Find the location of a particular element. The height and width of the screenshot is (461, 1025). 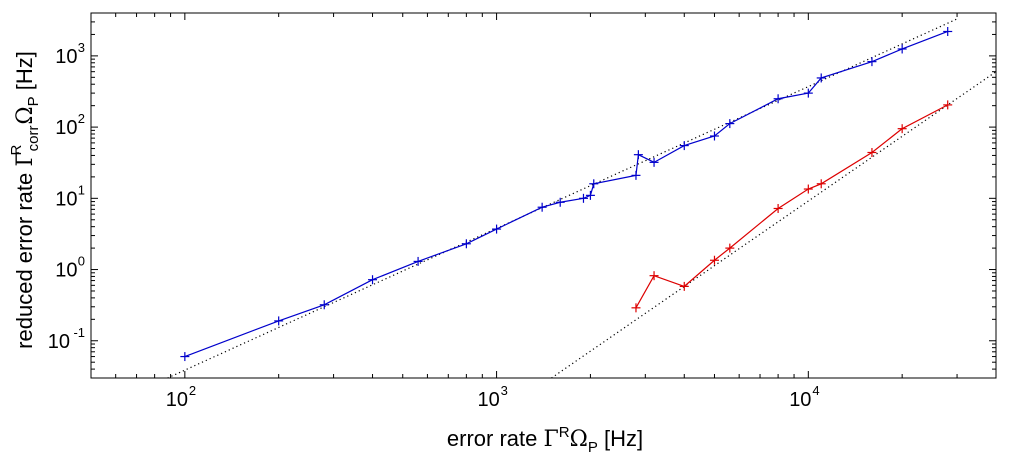

x-axis-unit: [Hz] is located at coordinates (620, 438).